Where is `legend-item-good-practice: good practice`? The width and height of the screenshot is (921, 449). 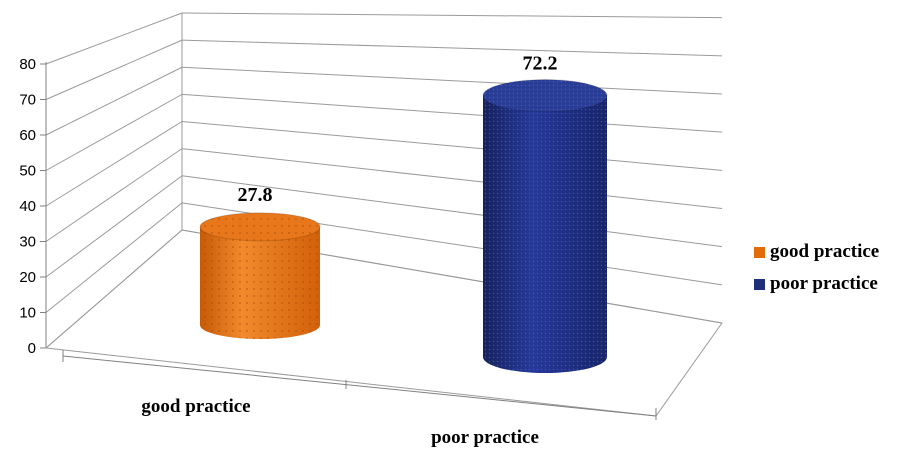
legend-item-good-practice: good practice is located at coordinates (816, 252).